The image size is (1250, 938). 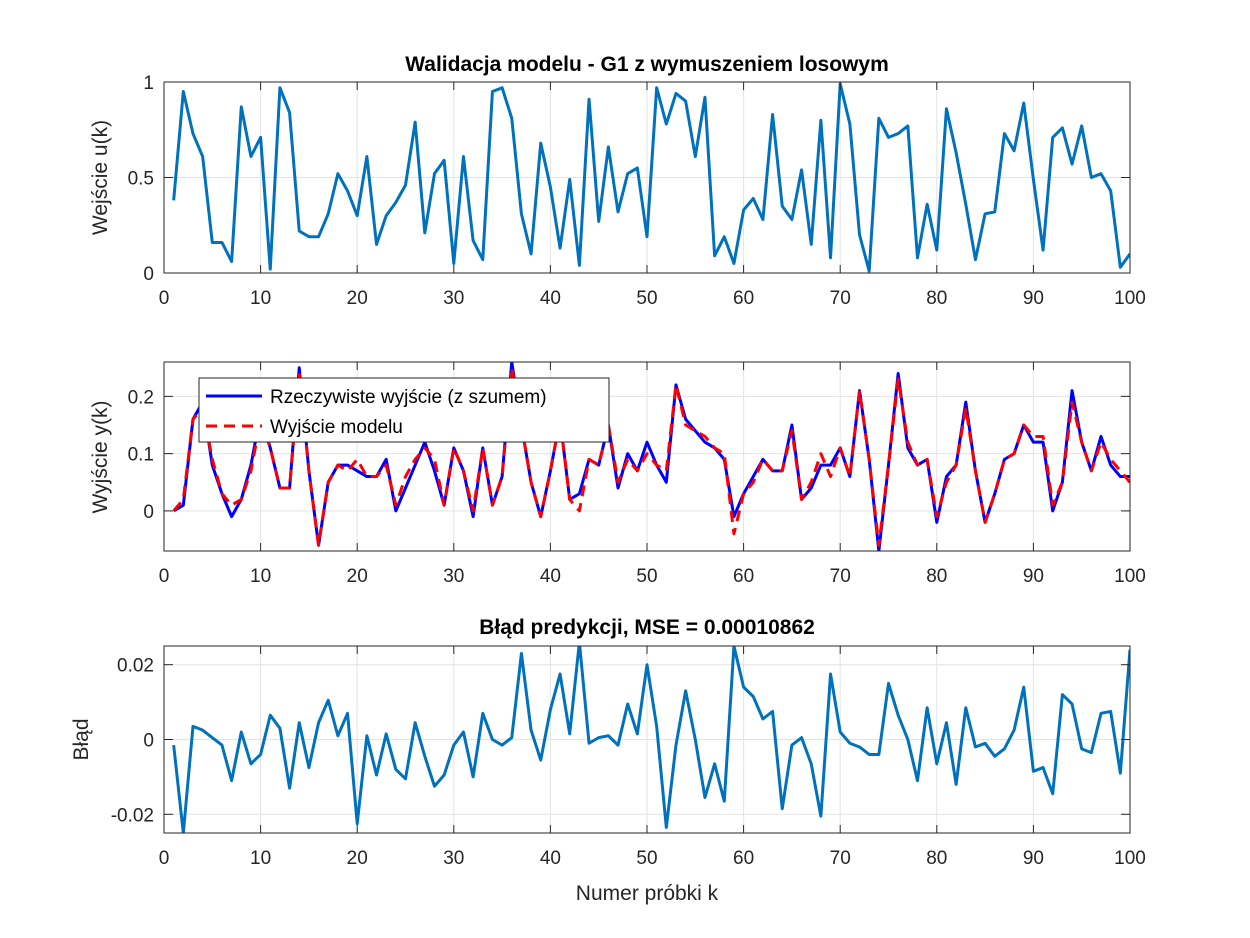 I want to click on ylabel-input: Wejście u(k), so click(x=100, y=177).